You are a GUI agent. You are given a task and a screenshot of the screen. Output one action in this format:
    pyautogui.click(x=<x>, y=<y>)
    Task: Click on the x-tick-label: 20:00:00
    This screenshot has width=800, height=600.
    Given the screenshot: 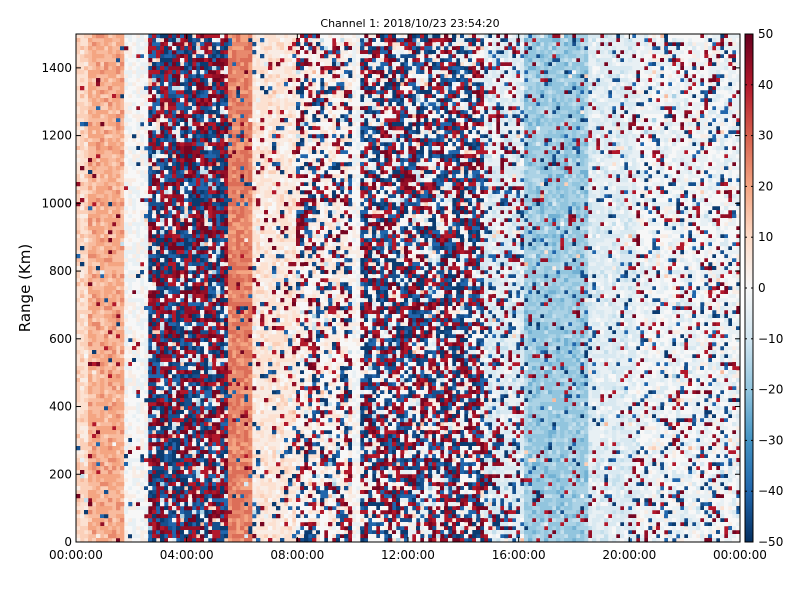 What is the action you would take?
    pyautogui.click(x=629, y=555)
    